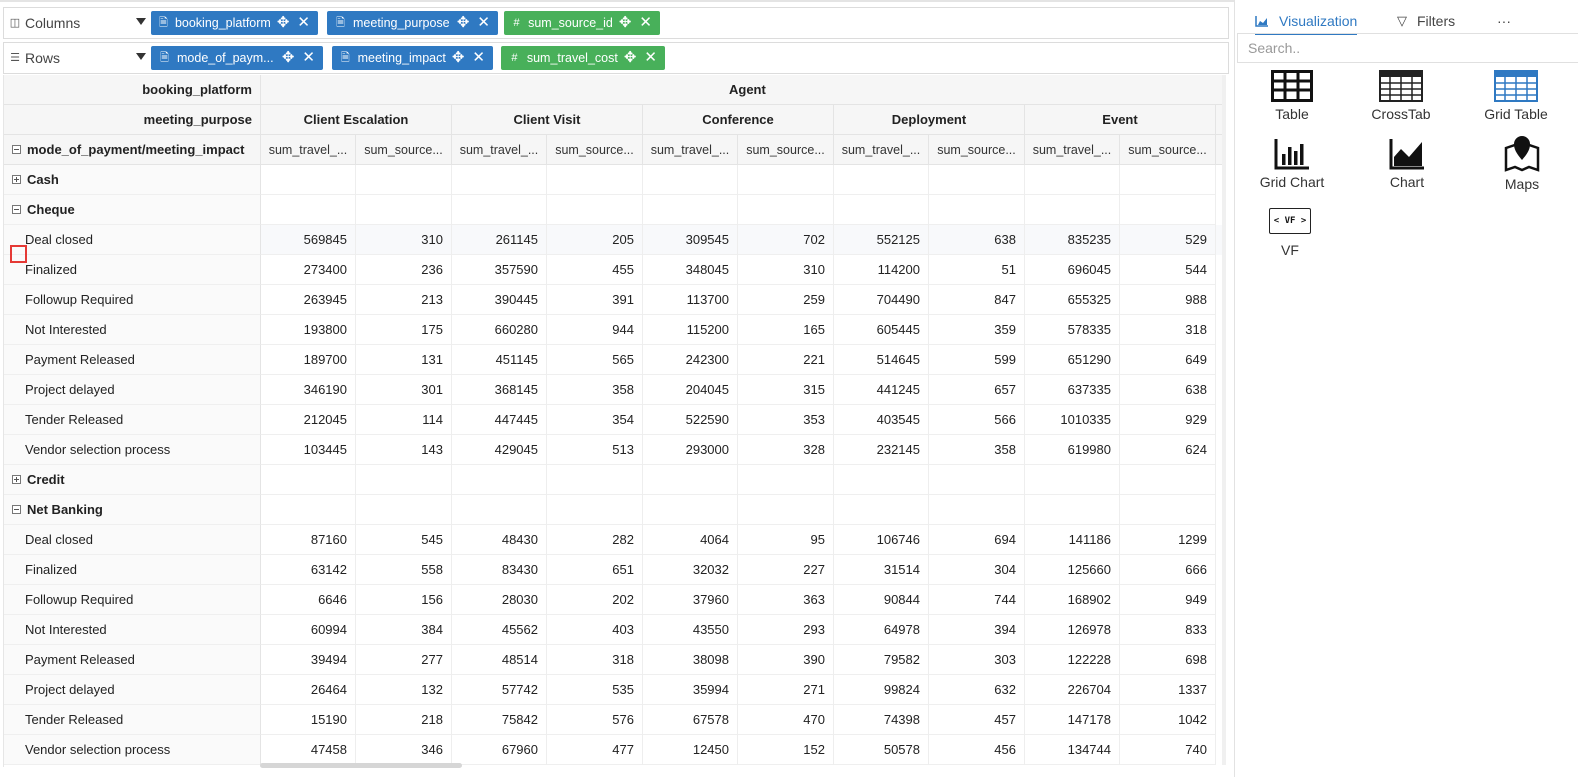 The height and width of the screenshot is (777, 1578). I want to click on table-cell: 346, so click(404, 750).